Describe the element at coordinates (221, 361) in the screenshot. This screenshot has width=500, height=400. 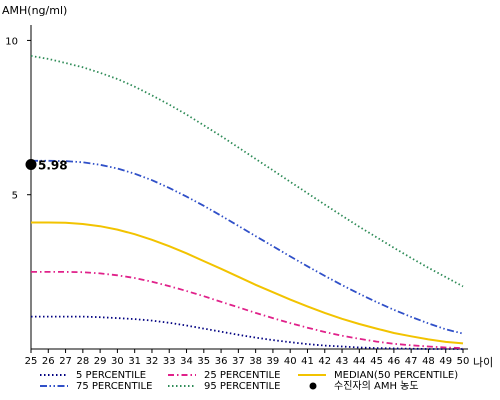
I see `x-tick-label: 36` at that location.